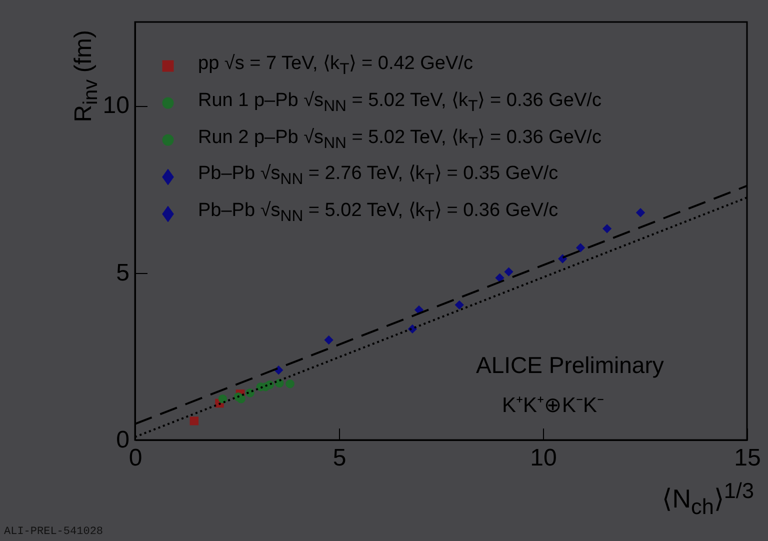  Describe the element at coordinates (378, 213) in the screenshot. I see `legend-label: Pb–Pb √s$_{NN}$ = 5.02 TeV, ⟨k$_{T}$⟩ = 0.36 GeV/c` at that location.